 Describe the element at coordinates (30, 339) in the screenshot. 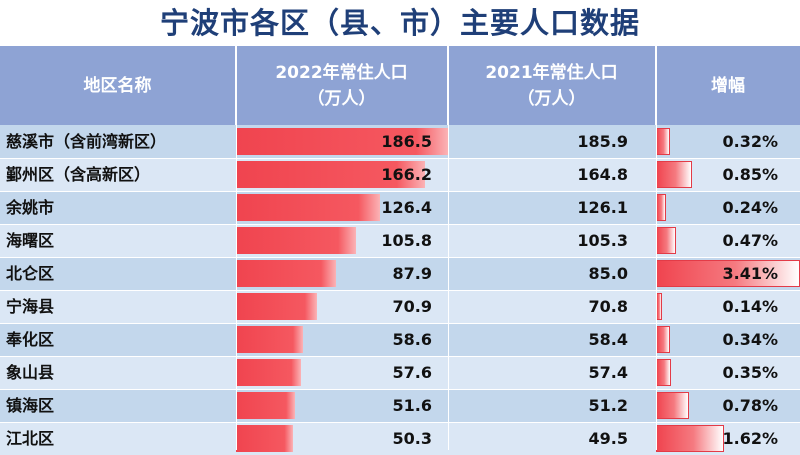

I see `region-name: 奉化区` at that location.